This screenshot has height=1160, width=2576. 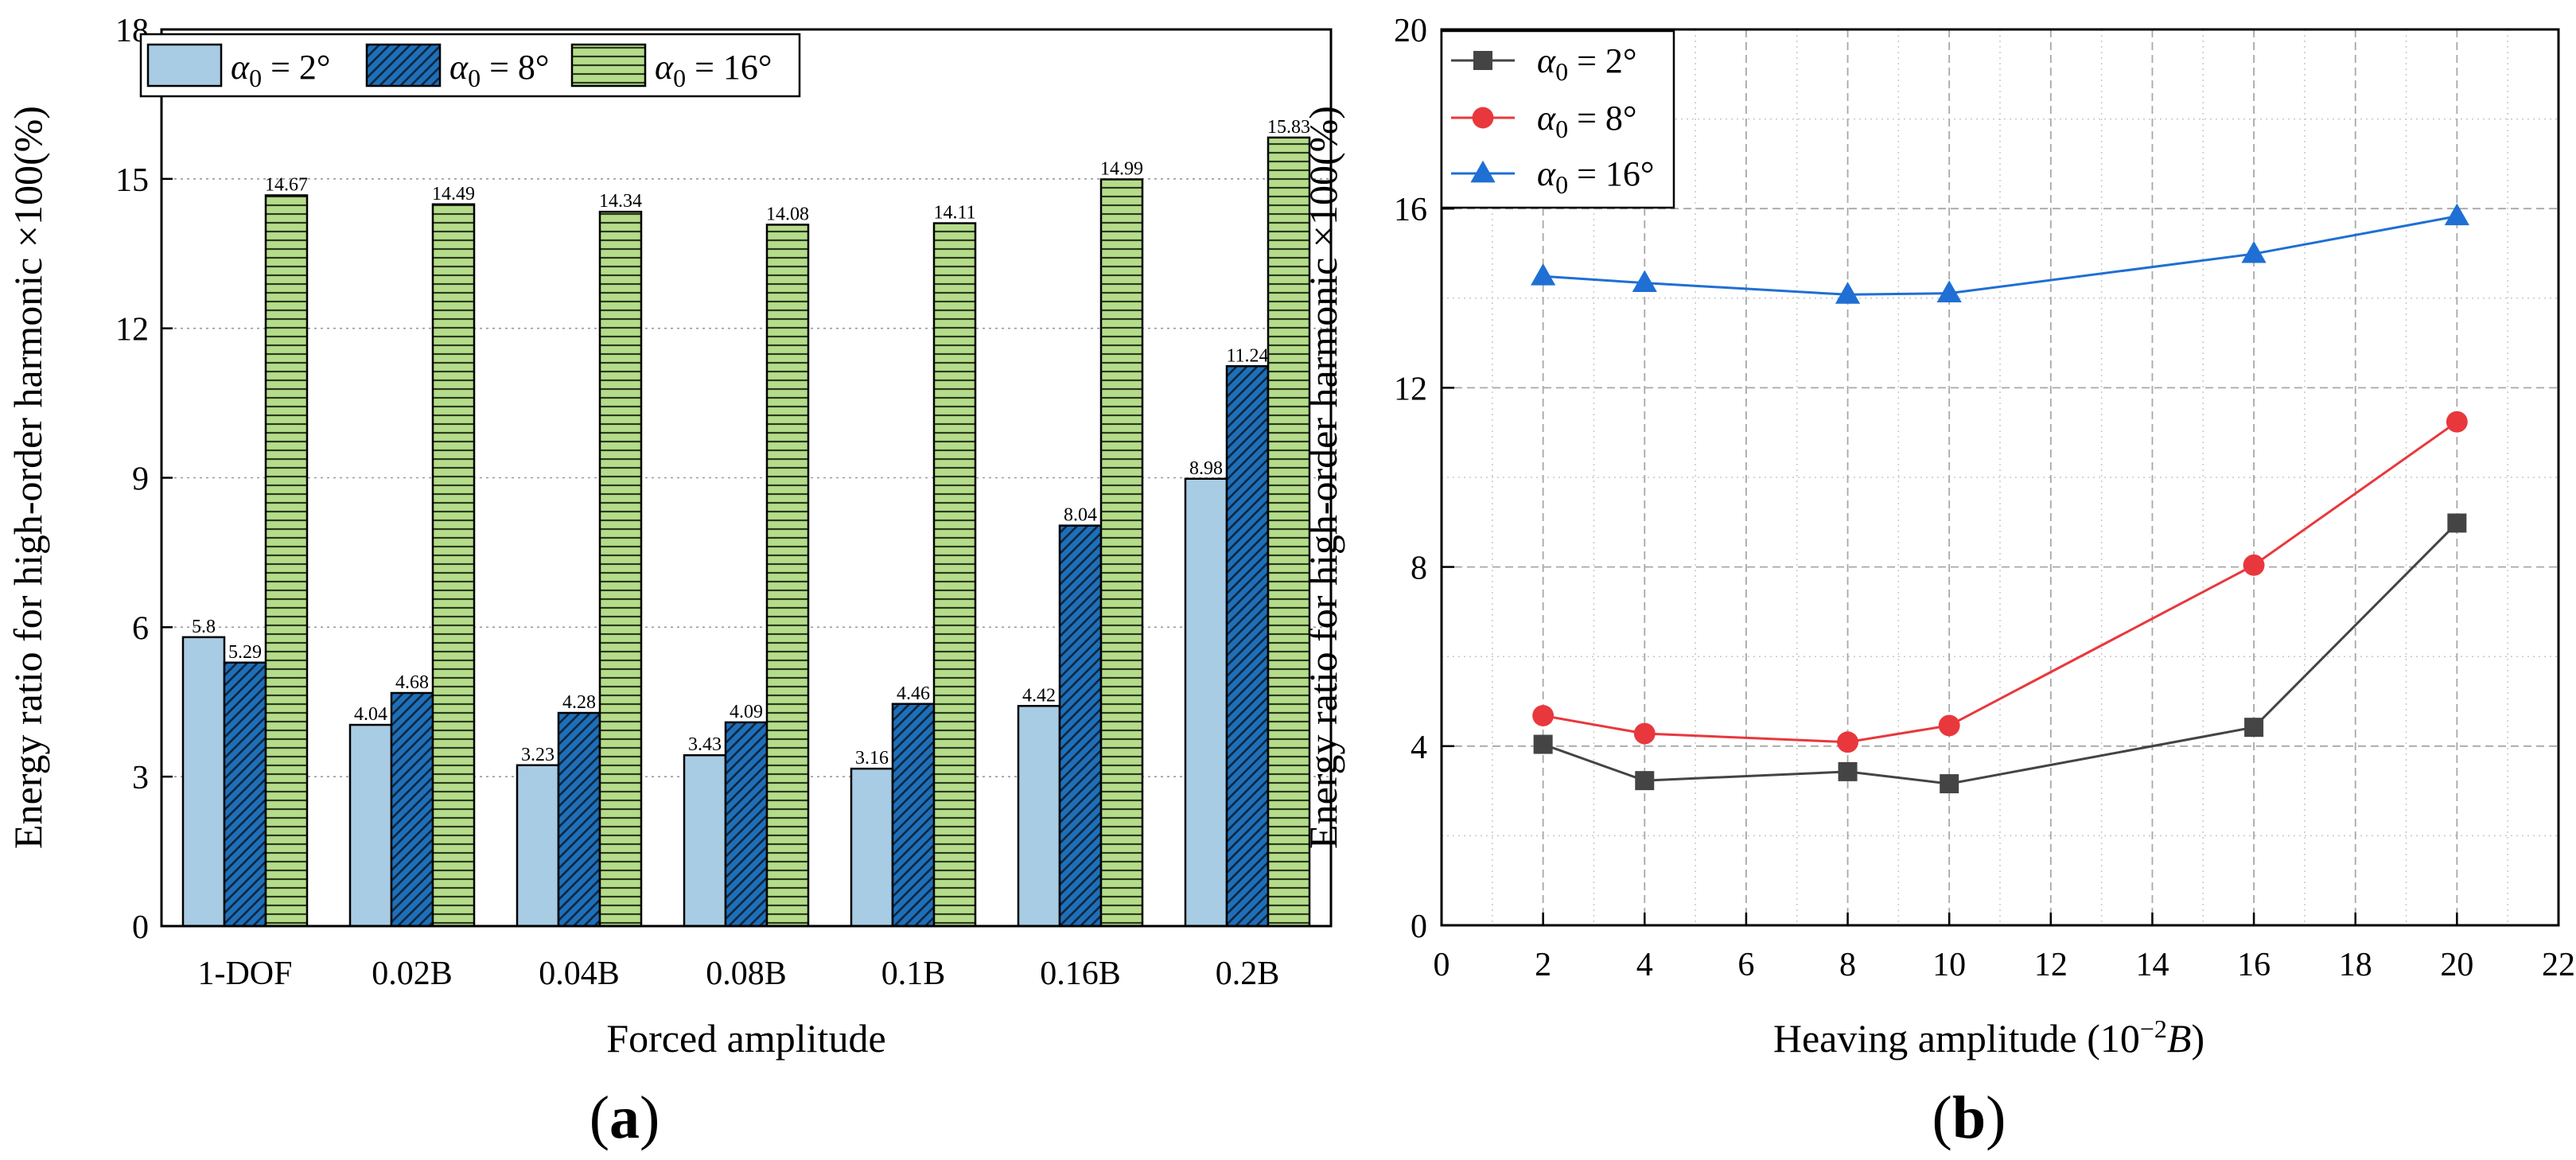 What do you see at coordinates (287, 184) in the screenshot?
I see `bar-value-label: 14.67` at bounding box center [287, 184].